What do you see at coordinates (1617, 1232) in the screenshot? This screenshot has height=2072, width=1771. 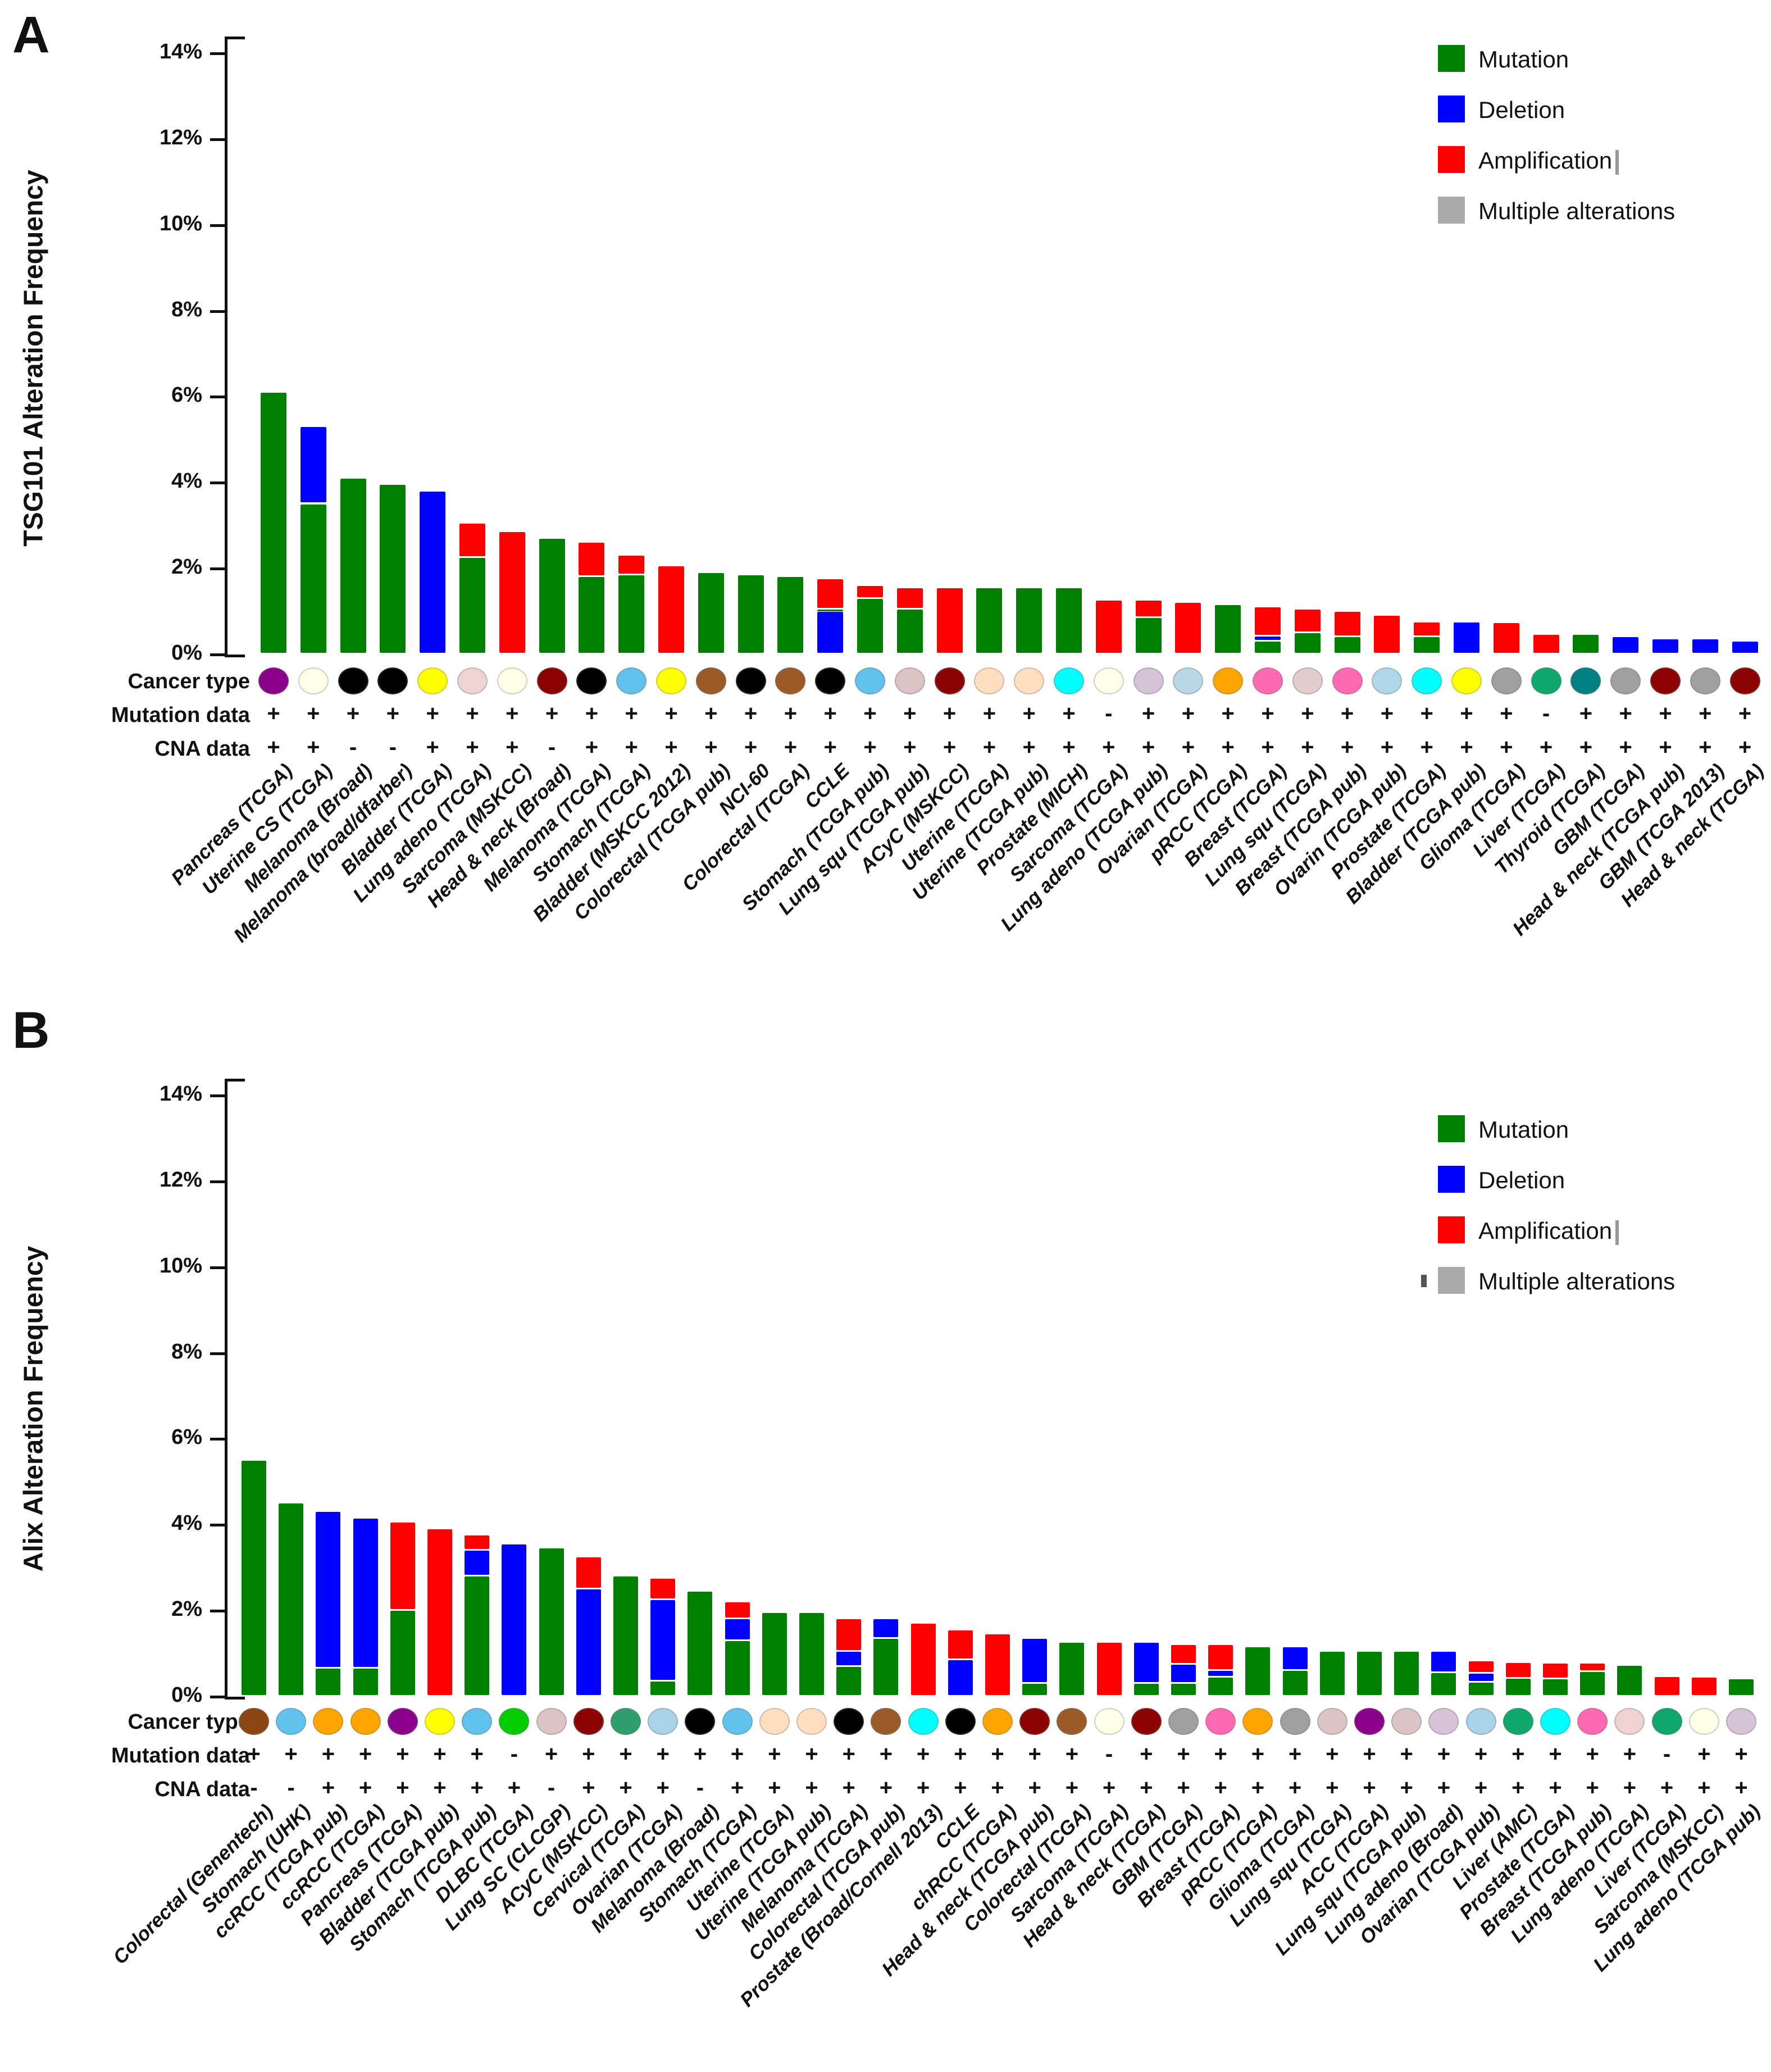 I see `text-cursor-artifact` at bounding box center [1617, 1232].